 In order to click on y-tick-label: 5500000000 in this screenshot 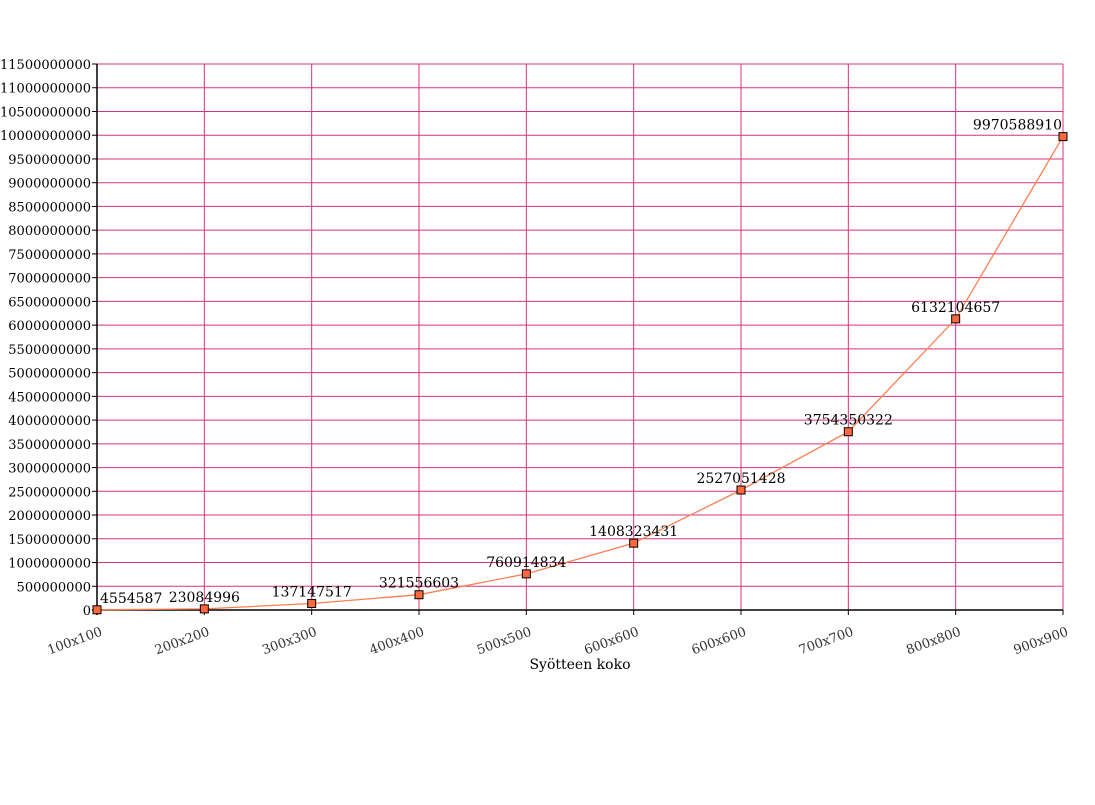, I will do `click(49, 350)`.